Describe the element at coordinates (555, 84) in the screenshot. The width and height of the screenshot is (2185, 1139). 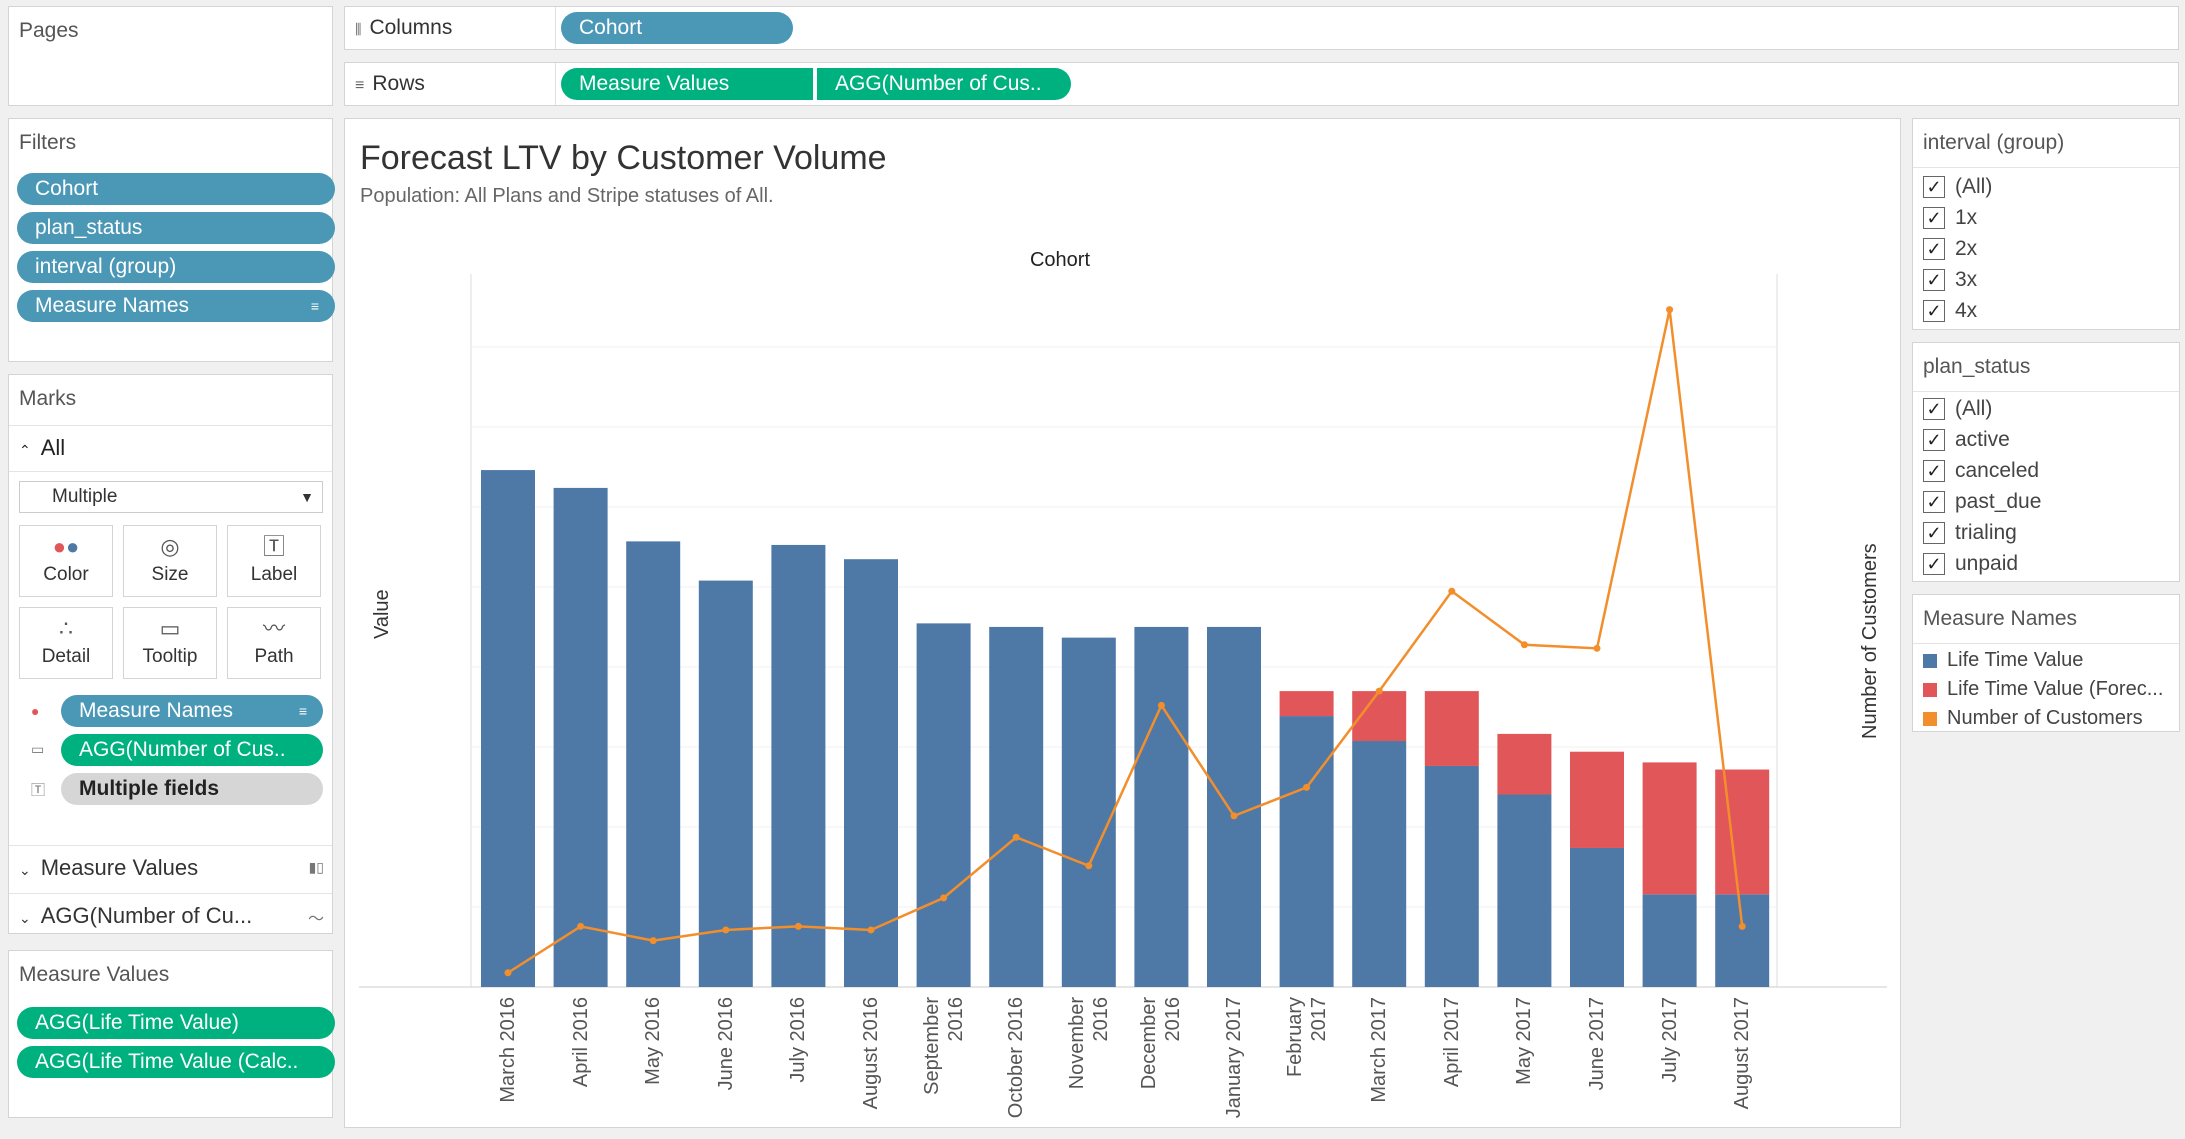
I see `shelf-separator` at that location.